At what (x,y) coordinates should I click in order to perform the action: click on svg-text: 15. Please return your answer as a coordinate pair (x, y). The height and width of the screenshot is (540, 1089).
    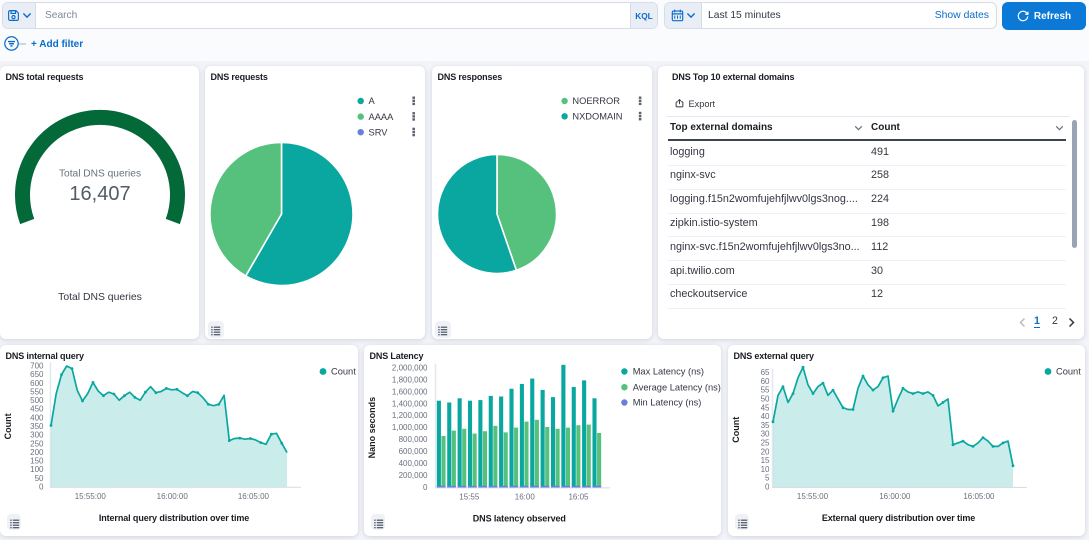
    Looking at the image, I should click on (765, 460).